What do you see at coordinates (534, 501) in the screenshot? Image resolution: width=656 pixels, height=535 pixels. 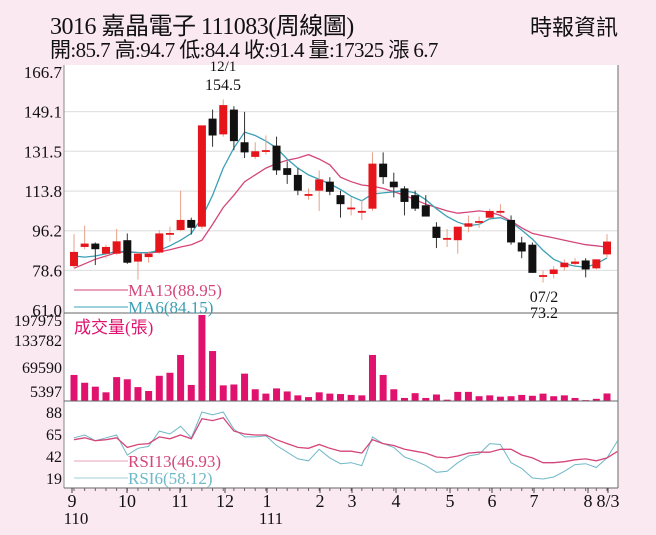 I see `svg-text: 7` at bounding box center [534, 501].